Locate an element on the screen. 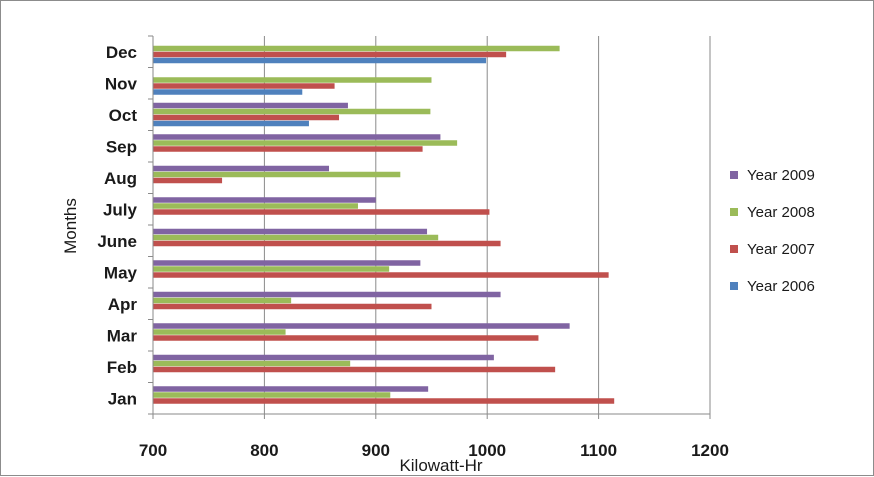 This screenshot has height=477, width=874. y-tick-label: Dec is located at coordinates (121, 52).